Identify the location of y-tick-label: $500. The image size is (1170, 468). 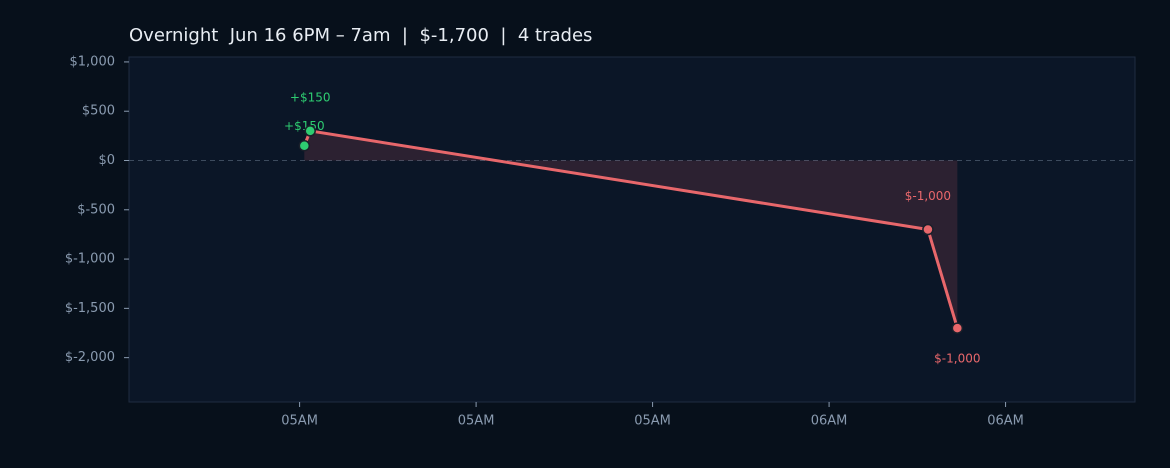
(98, 111).